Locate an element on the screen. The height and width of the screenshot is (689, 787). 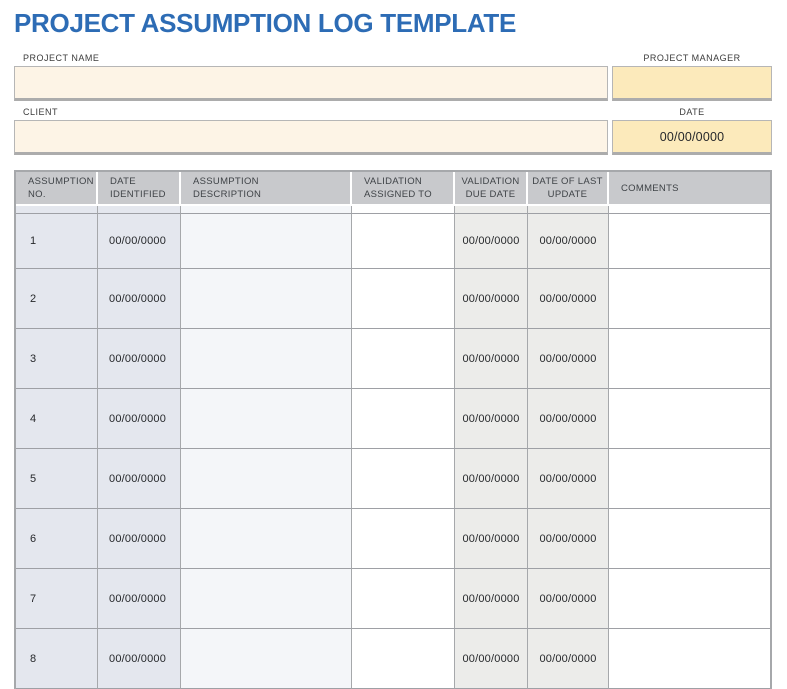
table-row: 6 00/00/0000 00/00/0000 00/00/0000 is located at coordinates (393, 539).